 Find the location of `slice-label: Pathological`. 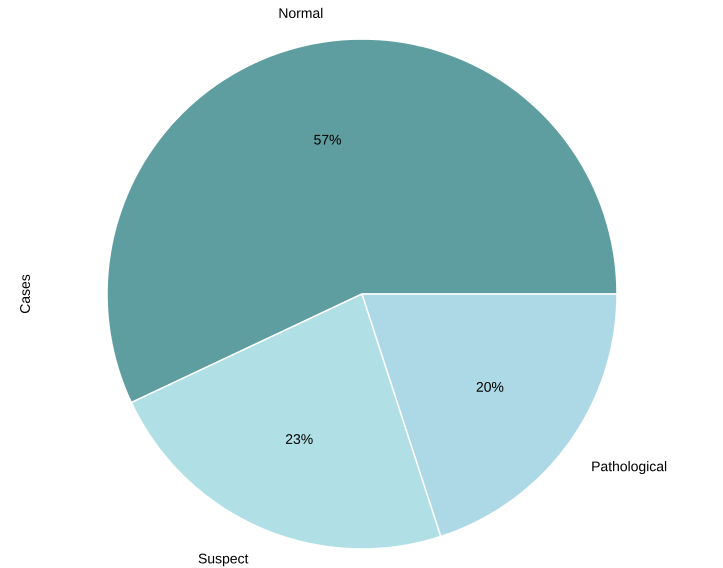

slice-label: Pathological is located at coordinates (629, 467).